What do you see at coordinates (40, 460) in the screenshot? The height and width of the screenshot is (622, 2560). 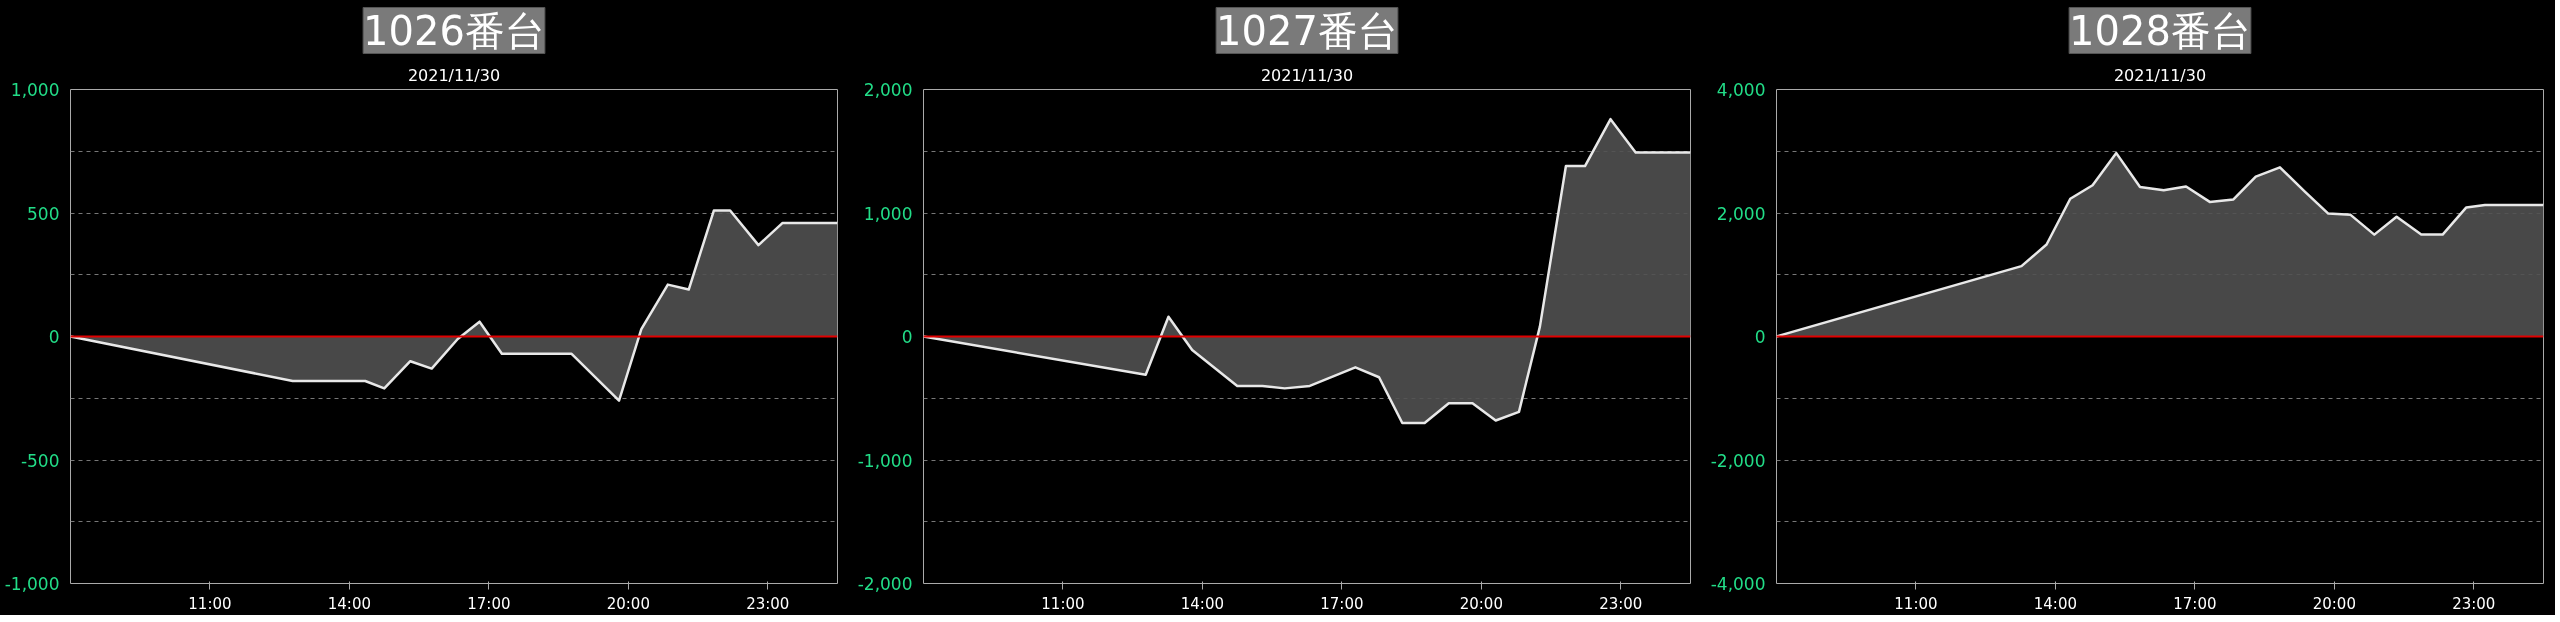 I see `y-tick-label: -500` at bounding box center [40, 460].